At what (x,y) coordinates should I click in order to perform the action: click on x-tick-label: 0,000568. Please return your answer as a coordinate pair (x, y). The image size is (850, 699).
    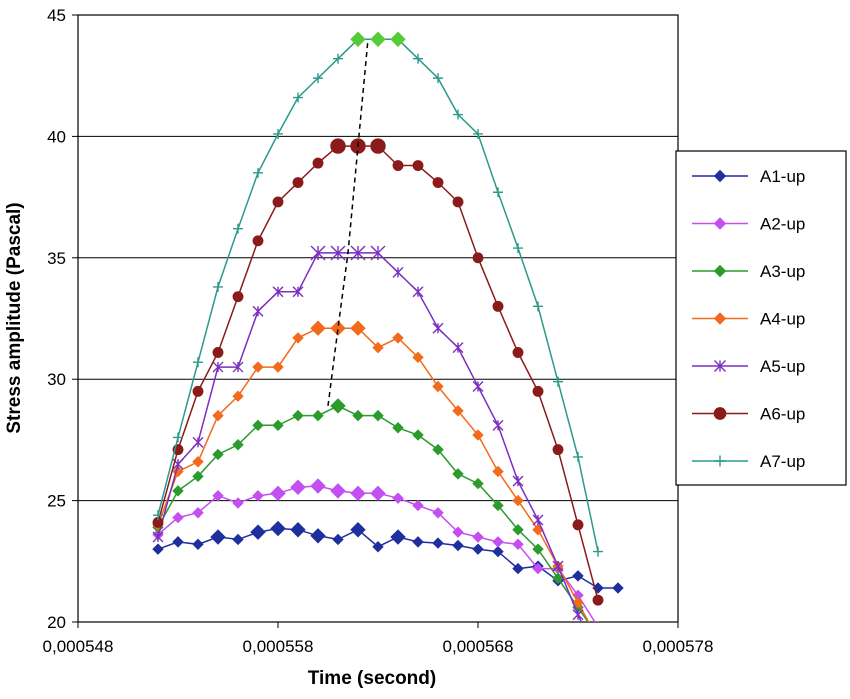
    Looking at the image, I should click on (478, 646).